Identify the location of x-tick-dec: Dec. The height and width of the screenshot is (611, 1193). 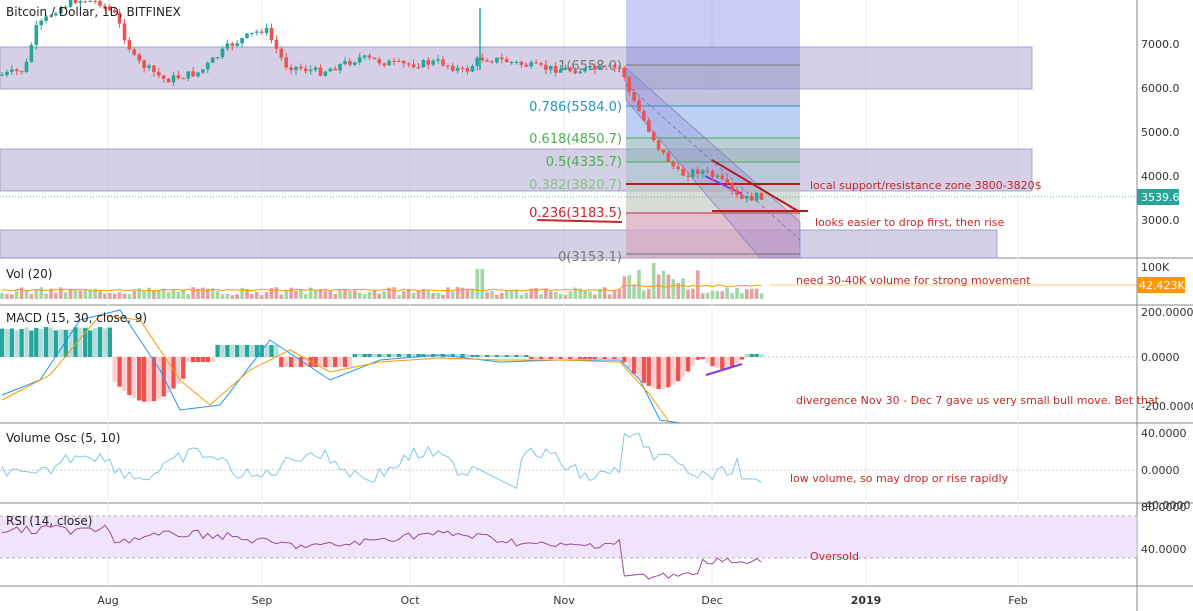
(711, 600).